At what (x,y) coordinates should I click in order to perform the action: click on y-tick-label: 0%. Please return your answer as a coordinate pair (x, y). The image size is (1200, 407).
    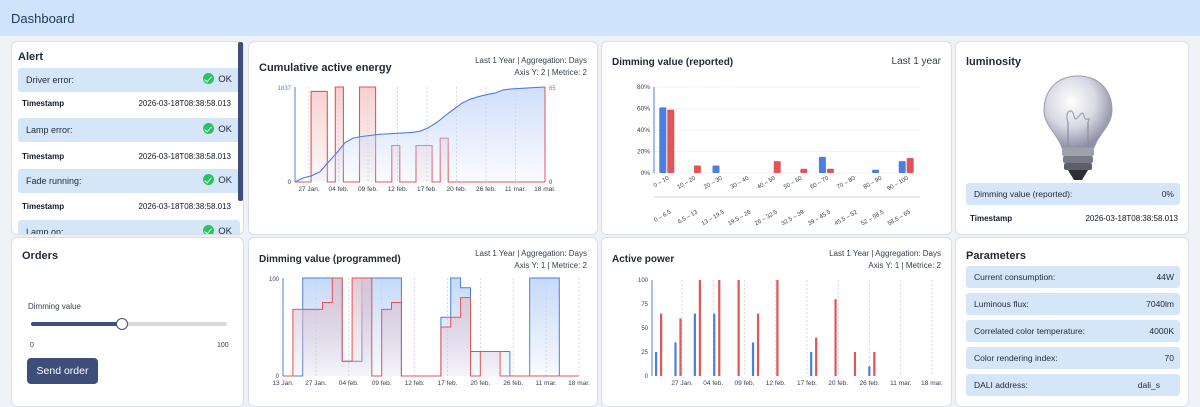
    Looking at the image, I should click on (646, 173).